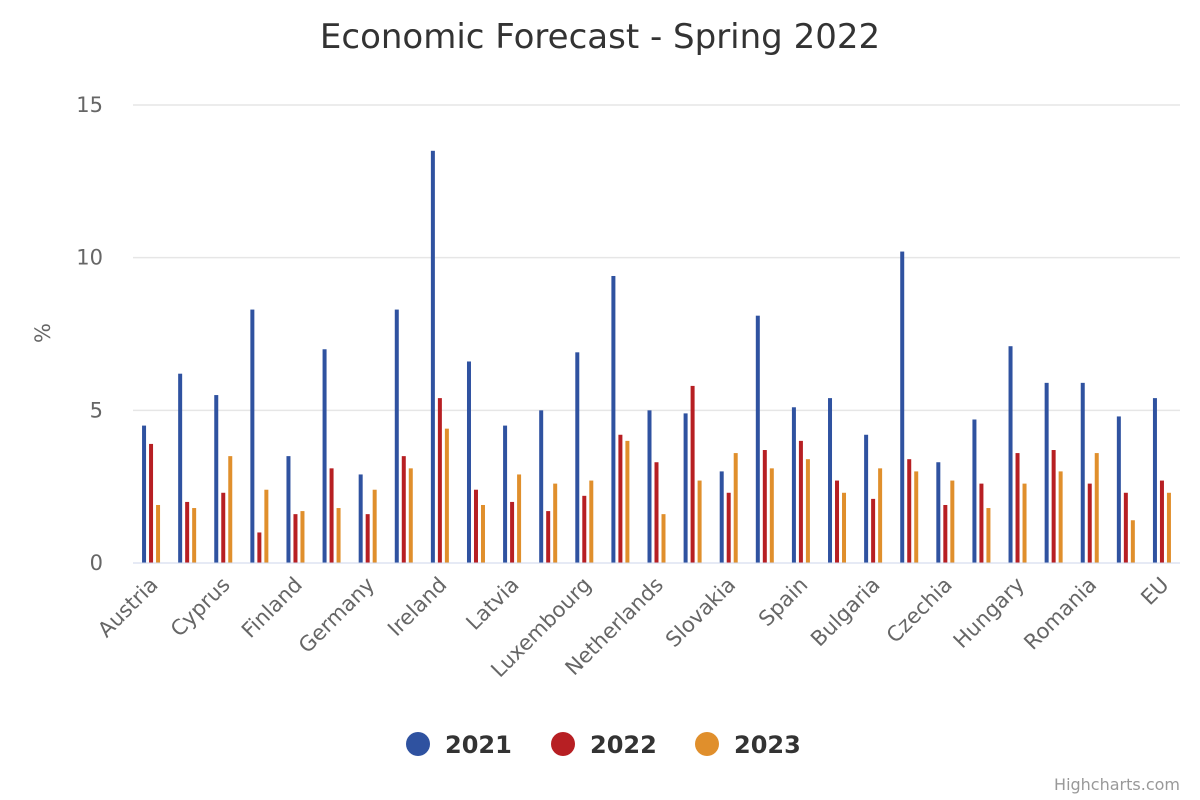 The width and height of the screenshot is (1200, 800). I want to click on credits-link: Highcharts.com, so click(1117, 784).